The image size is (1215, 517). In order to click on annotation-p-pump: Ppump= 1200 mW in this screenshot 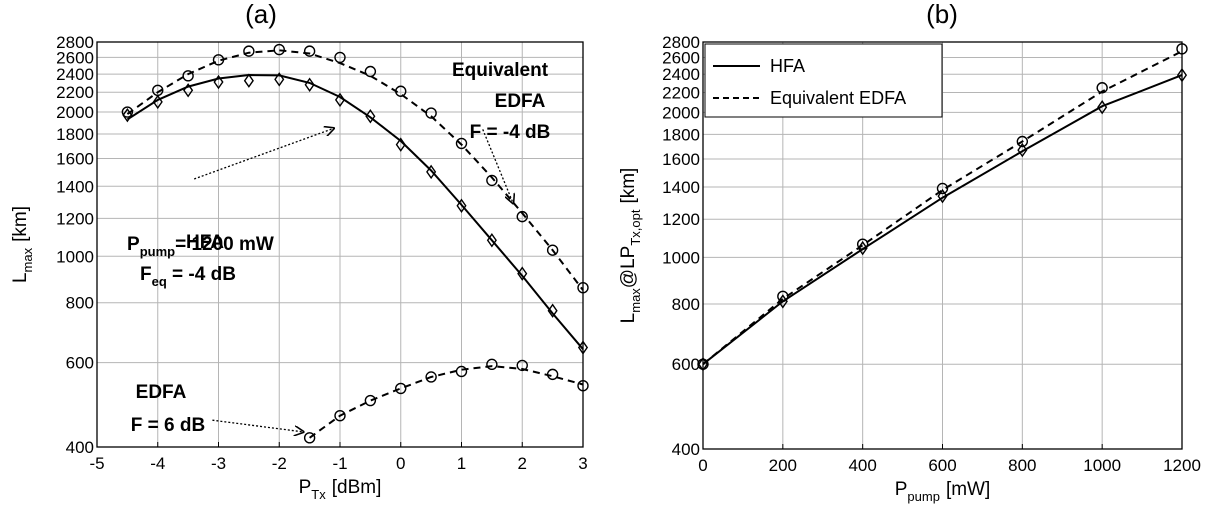, I will do `click(200, 246)`.